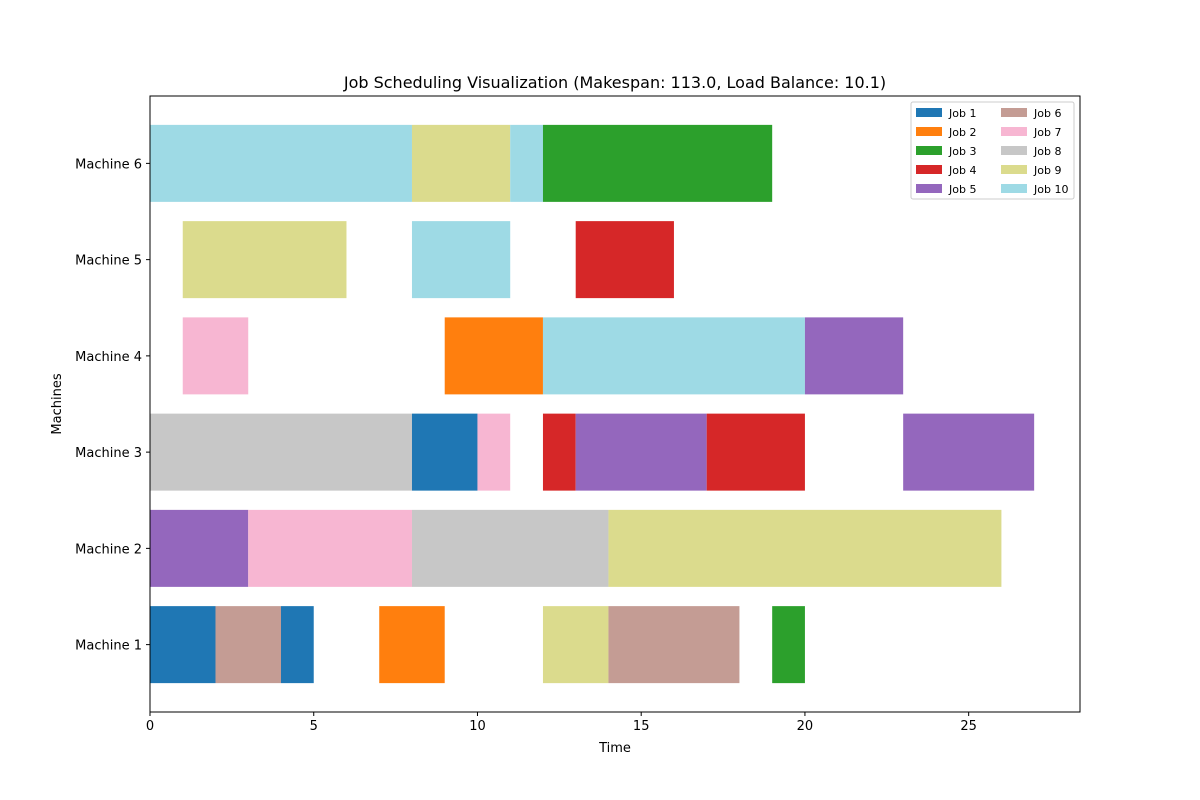 The image size is (1200, 800). I want to click on legend-label-job-8: Job 8, so click(1047, 151).